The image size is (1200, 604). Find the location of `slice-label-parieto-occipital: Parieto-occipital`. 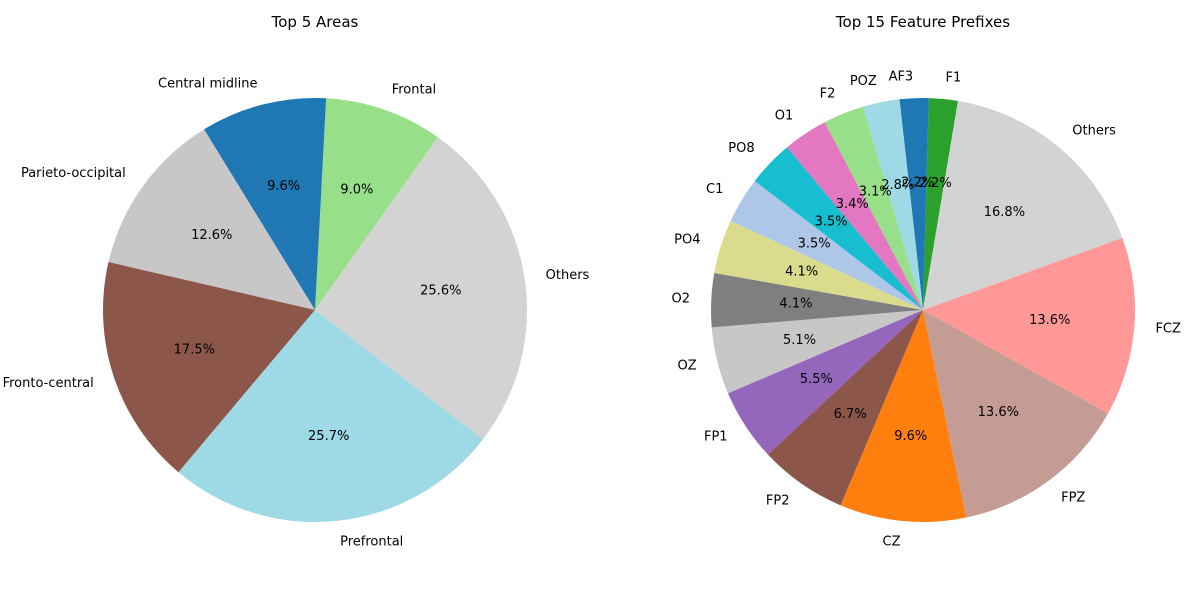

slice-label-parieto-occipital: Parieto-occipital is located at coordinates (73, 173).